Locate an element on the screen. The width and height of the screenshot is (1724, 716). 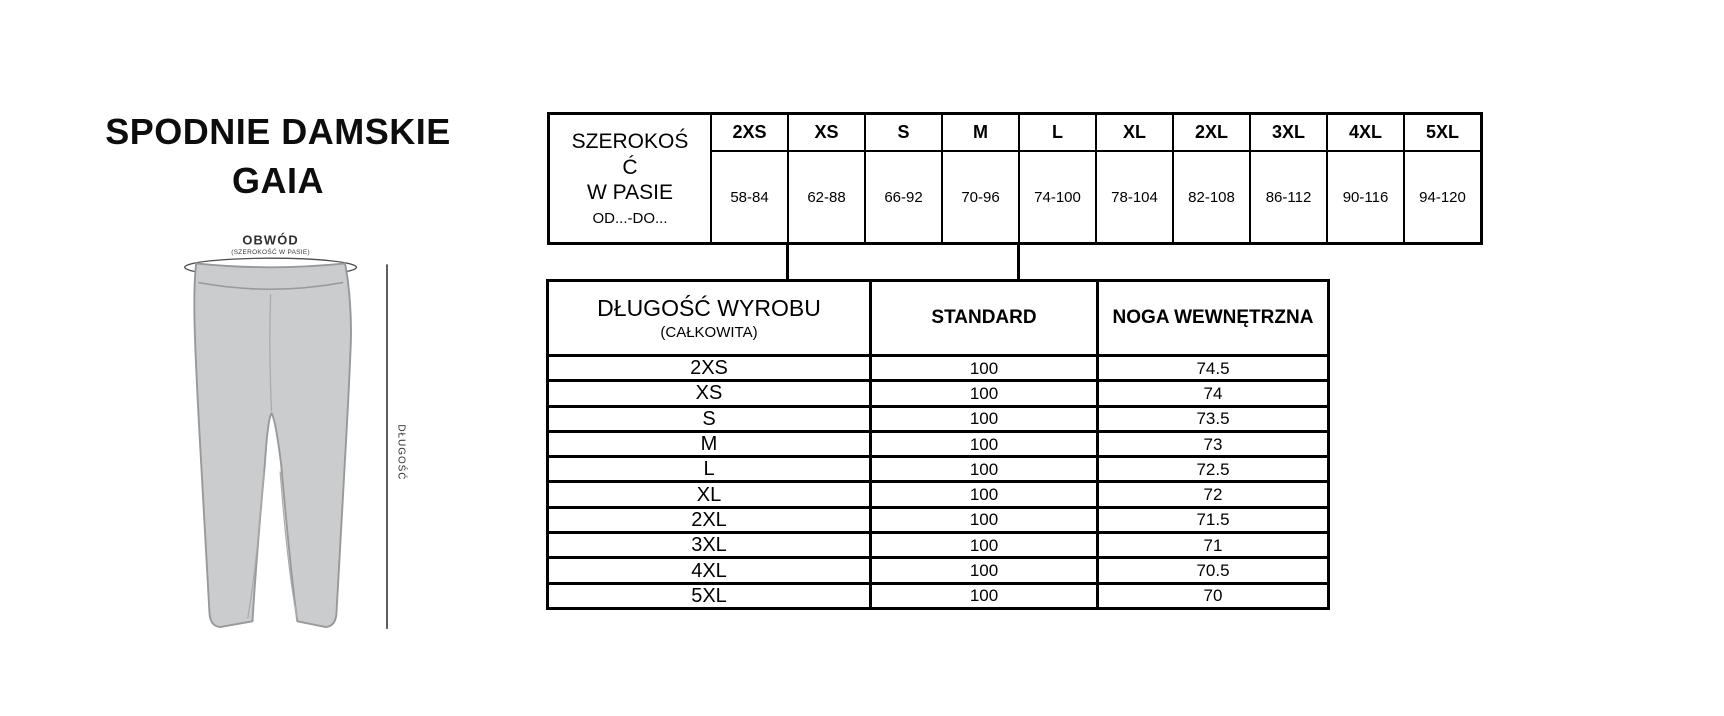
table-connector-line-right is located at coordinates (1018, 262).